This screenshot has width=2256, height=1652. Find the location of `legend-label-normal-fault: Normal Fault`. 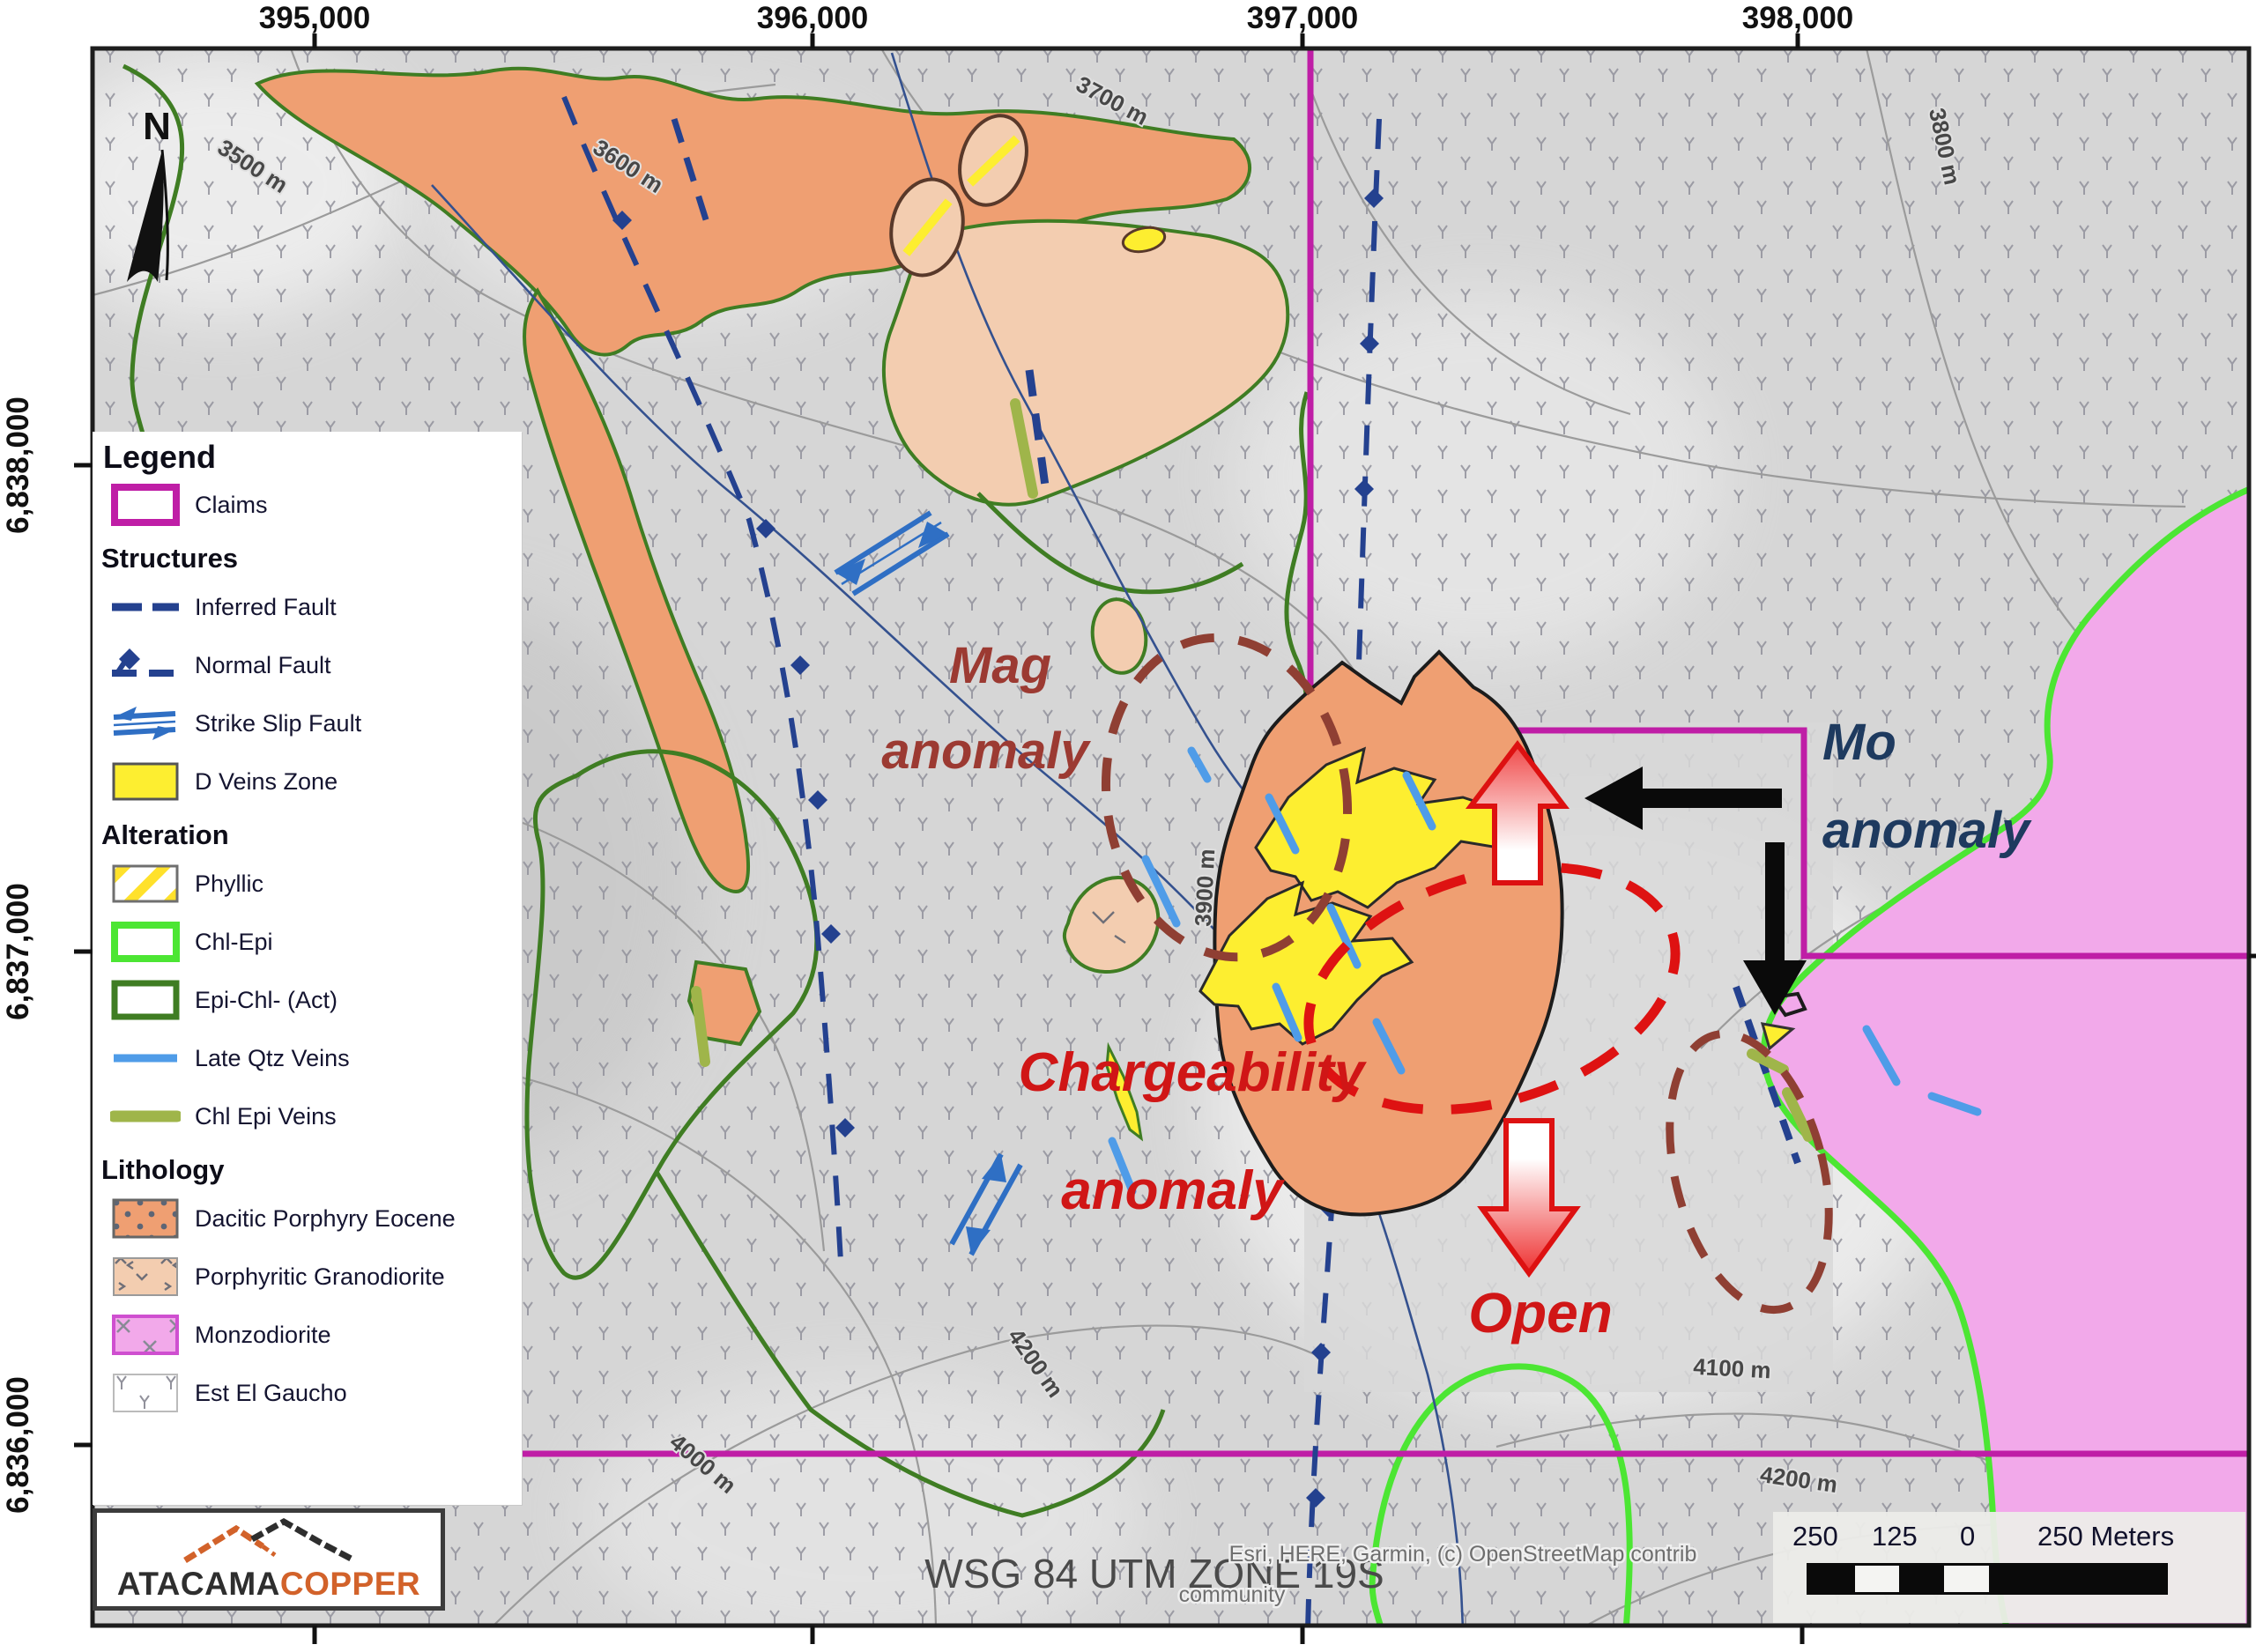

legend-label-normal-fault: Normal Fault is located at coordinates (263, 665).